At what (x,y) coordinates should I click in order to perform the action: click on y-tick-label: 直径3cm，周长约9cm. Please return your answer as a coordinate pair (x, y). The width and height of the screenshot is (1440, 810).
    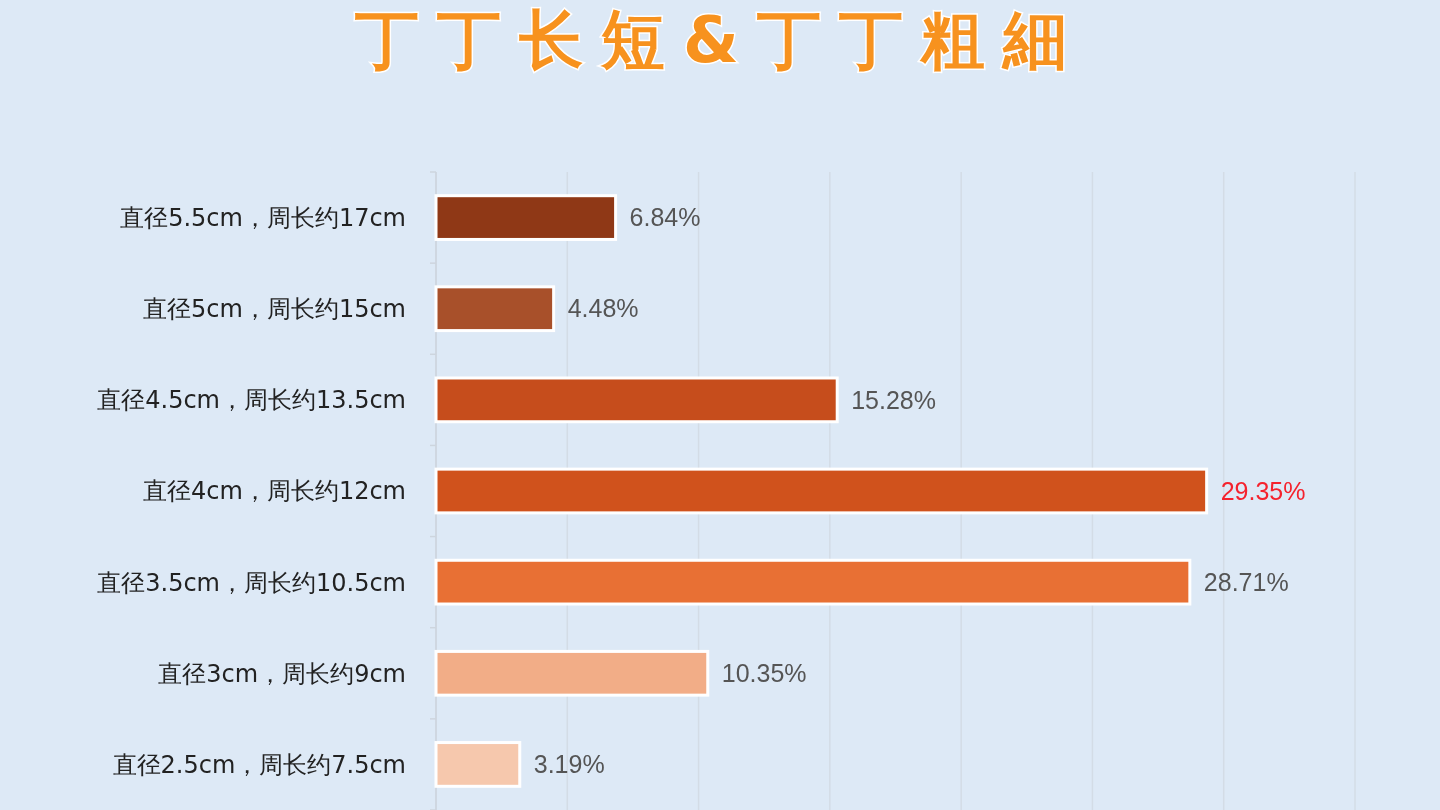
    Looking at the image, I should click on (282, 673).